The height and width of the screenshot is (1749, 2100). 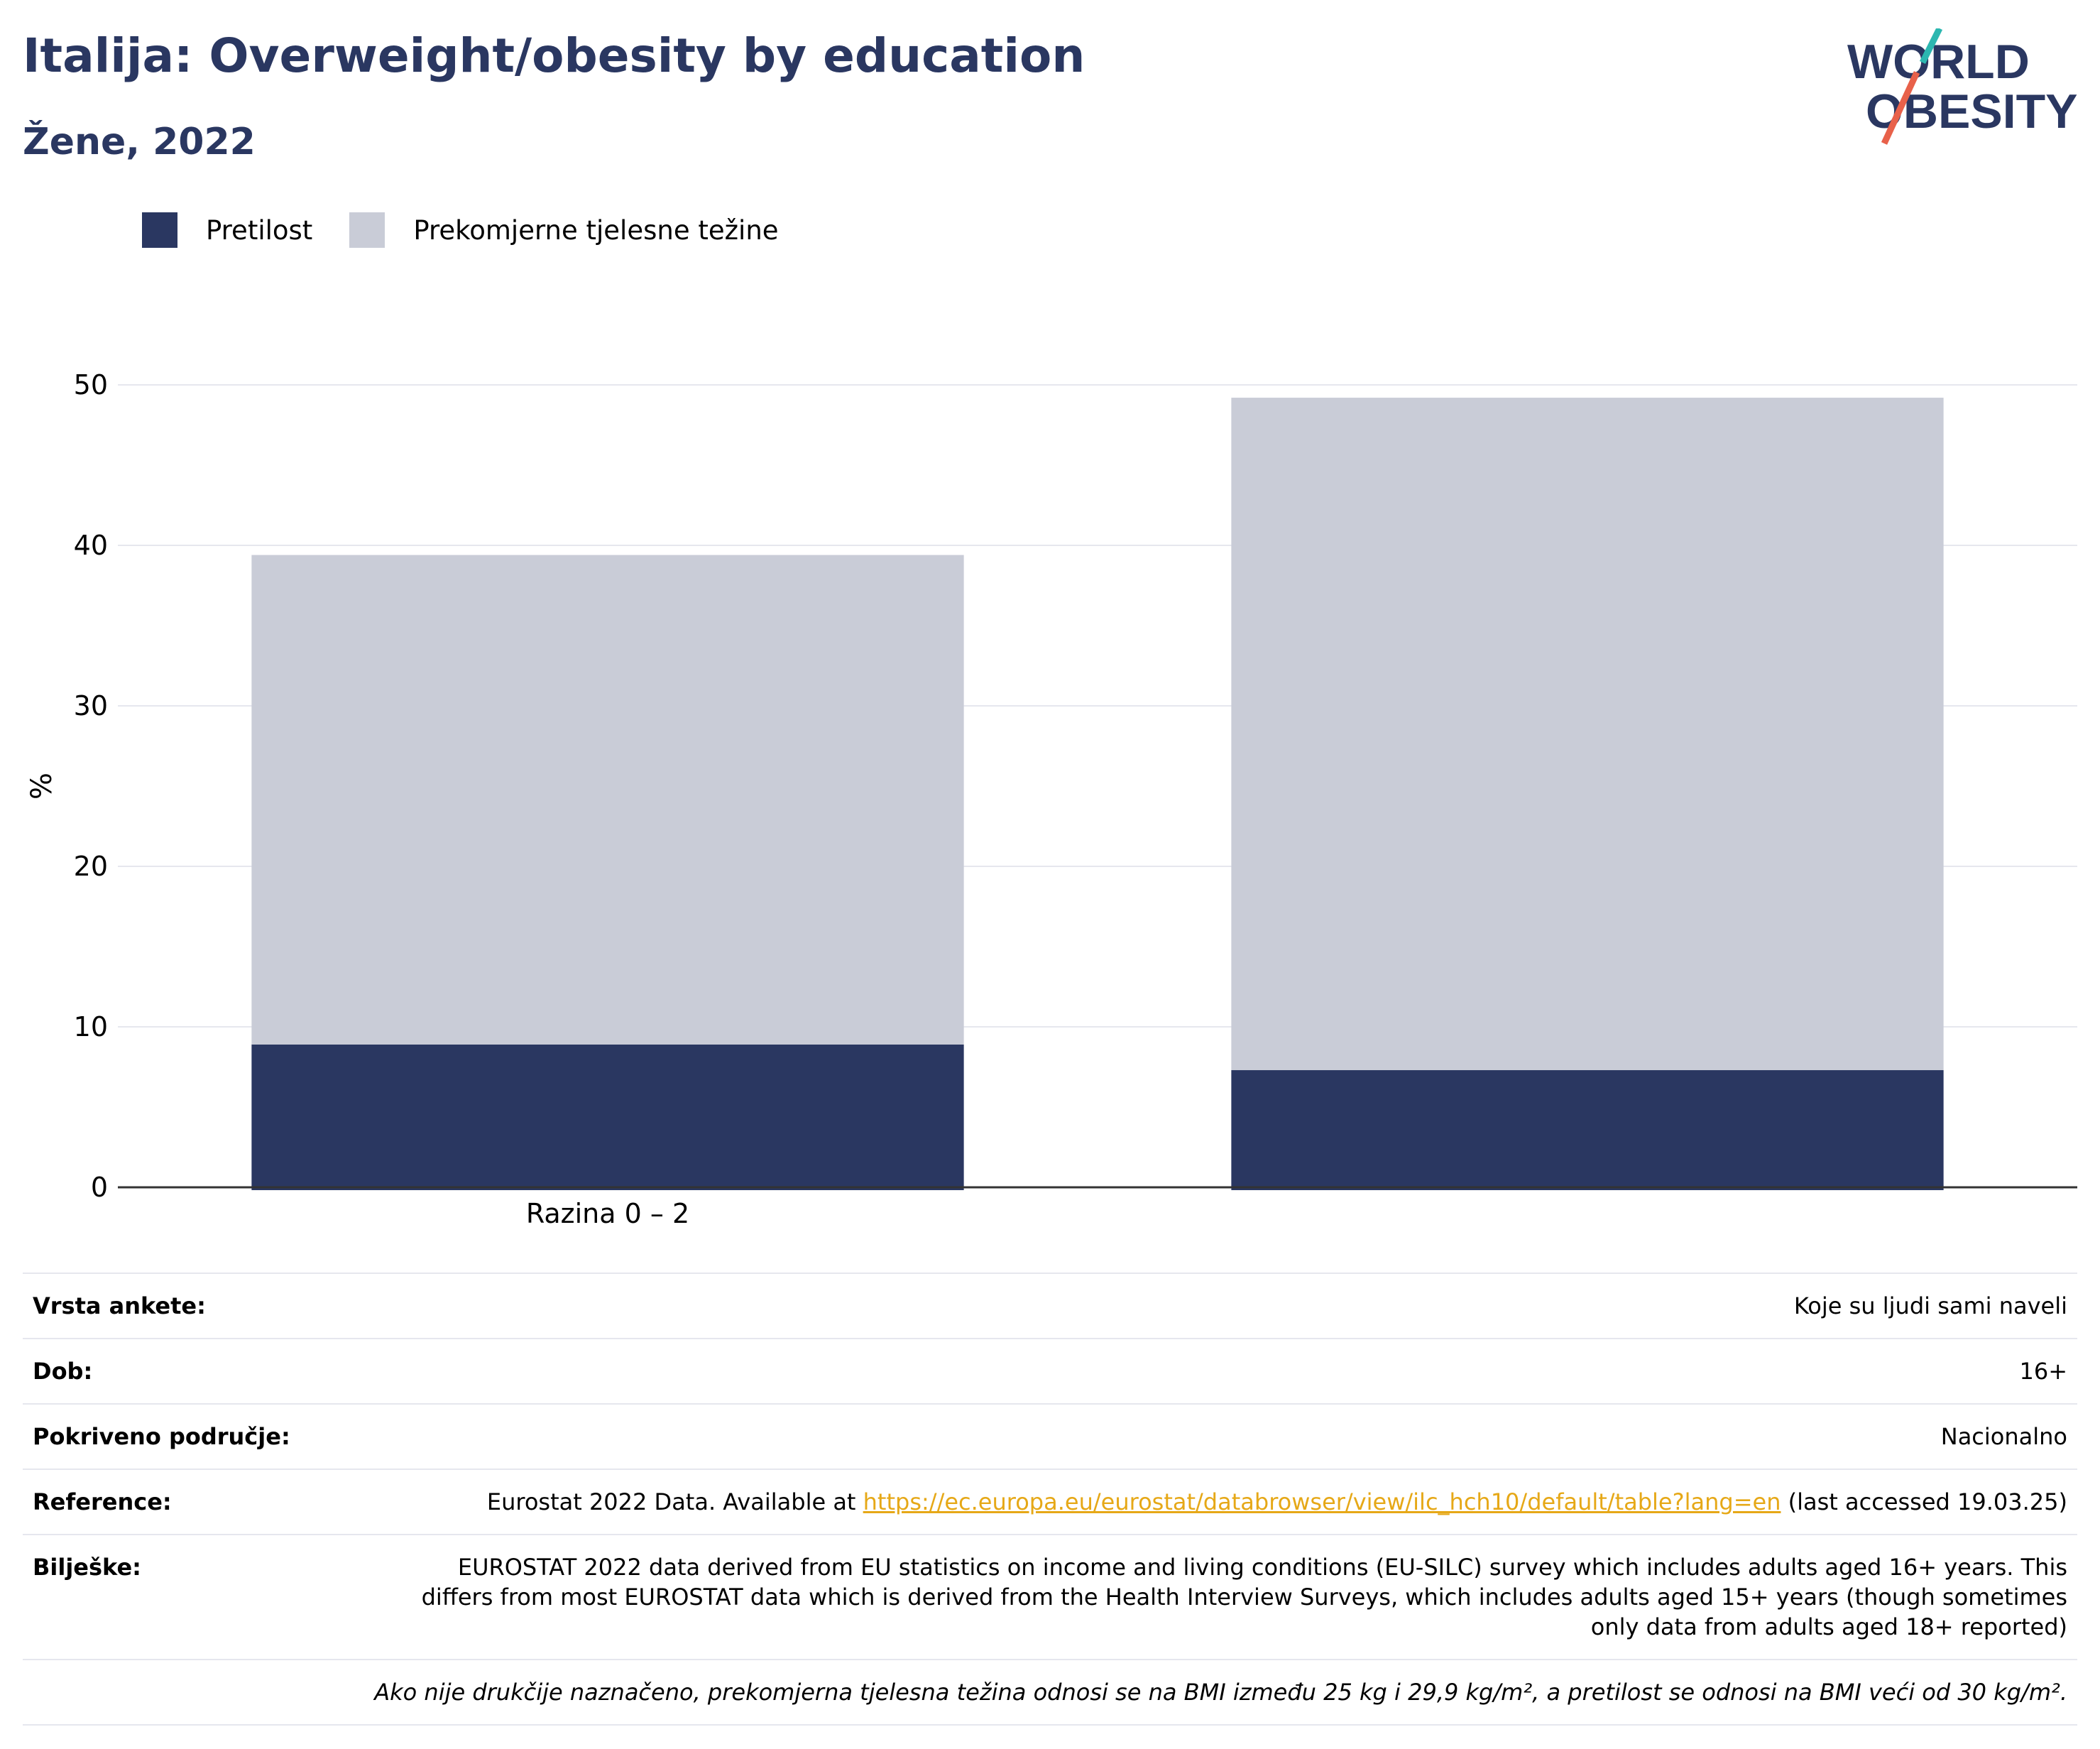 I want to click on meta-row-age: Dob: 16+, so click(x=1050, y=1372).